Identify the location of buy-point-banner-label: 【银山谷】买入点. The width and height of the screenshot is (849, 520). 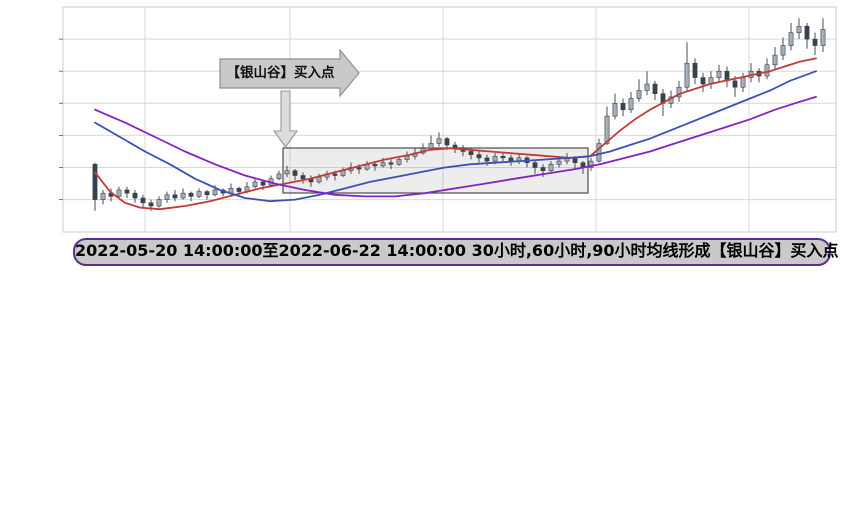
(280, 73).